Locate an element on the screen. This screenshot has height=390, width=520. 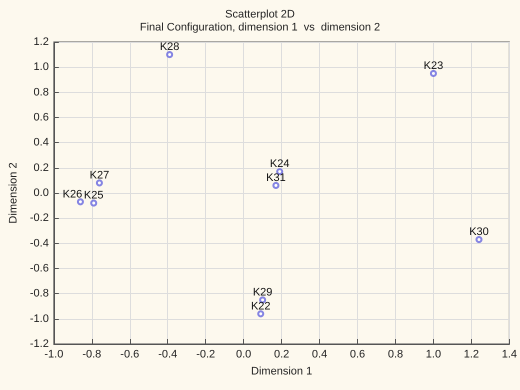
annotation: K31 is located at coordinates (276, 178).